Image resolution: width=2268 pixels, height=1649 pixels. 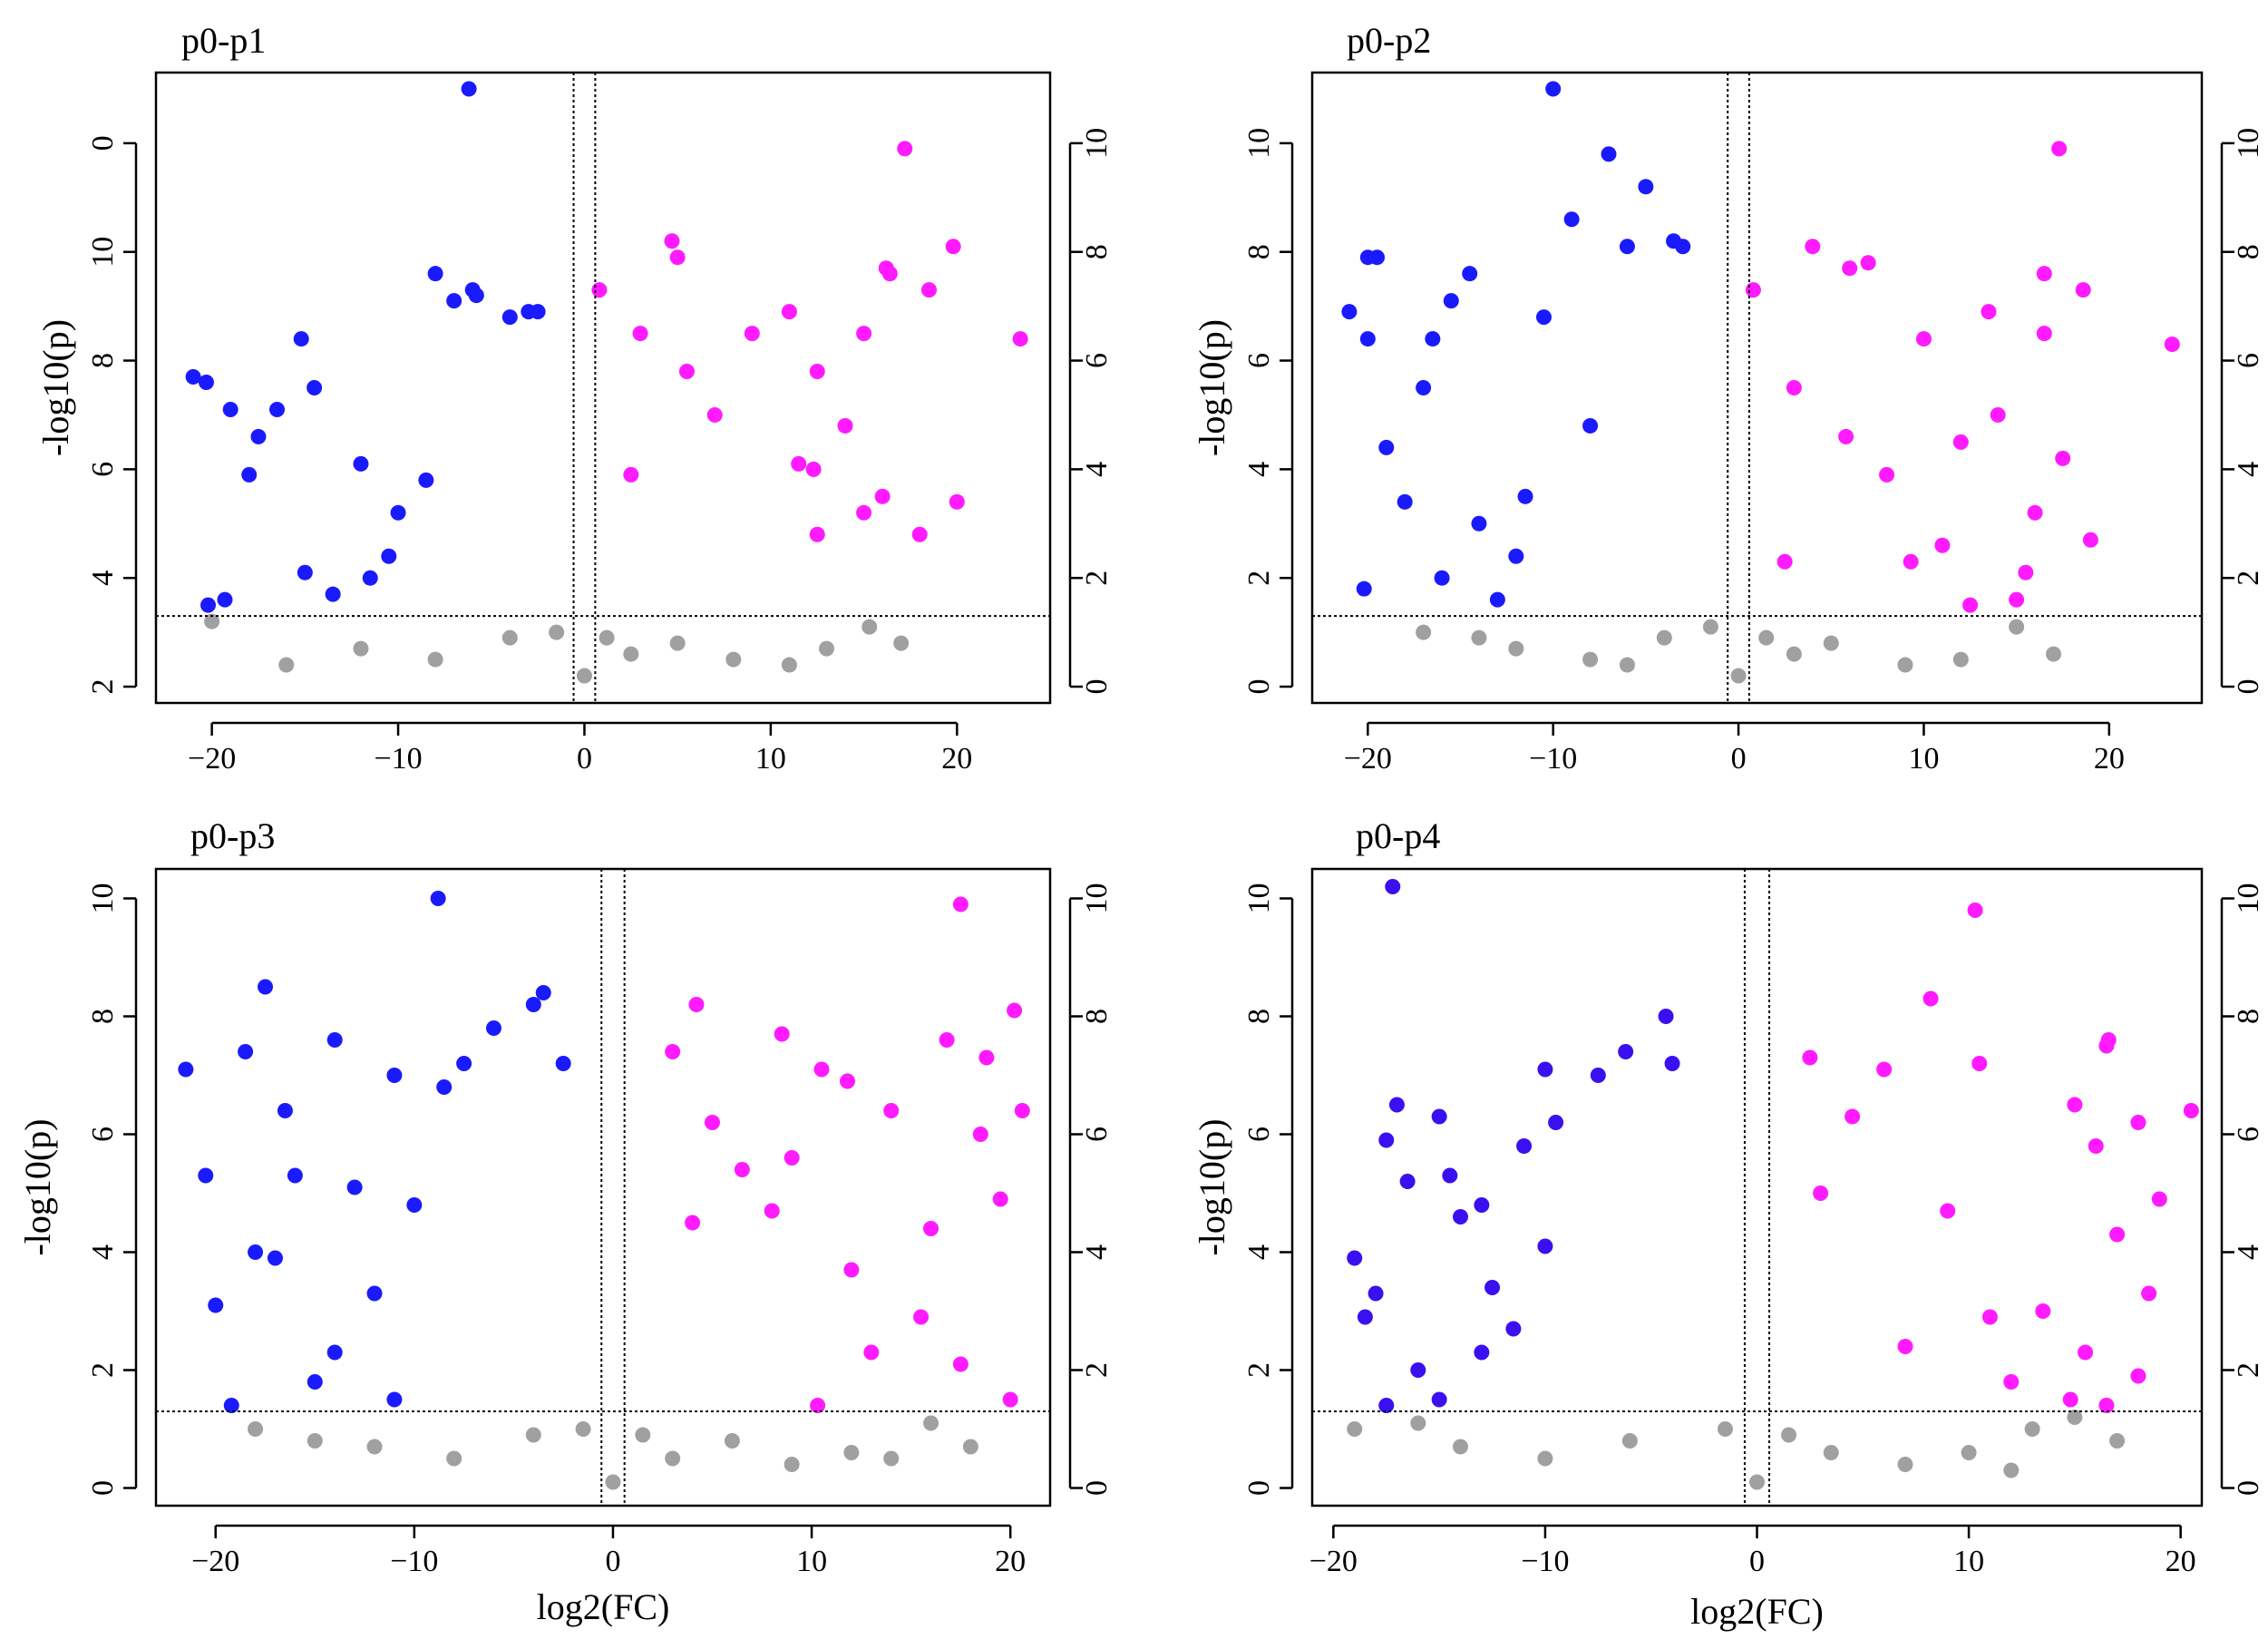 What do you see at coordinates (1097, 1017) in the screenshot?
I see `y-tick-label-right: 8` at bounding box center [1097, 1017].